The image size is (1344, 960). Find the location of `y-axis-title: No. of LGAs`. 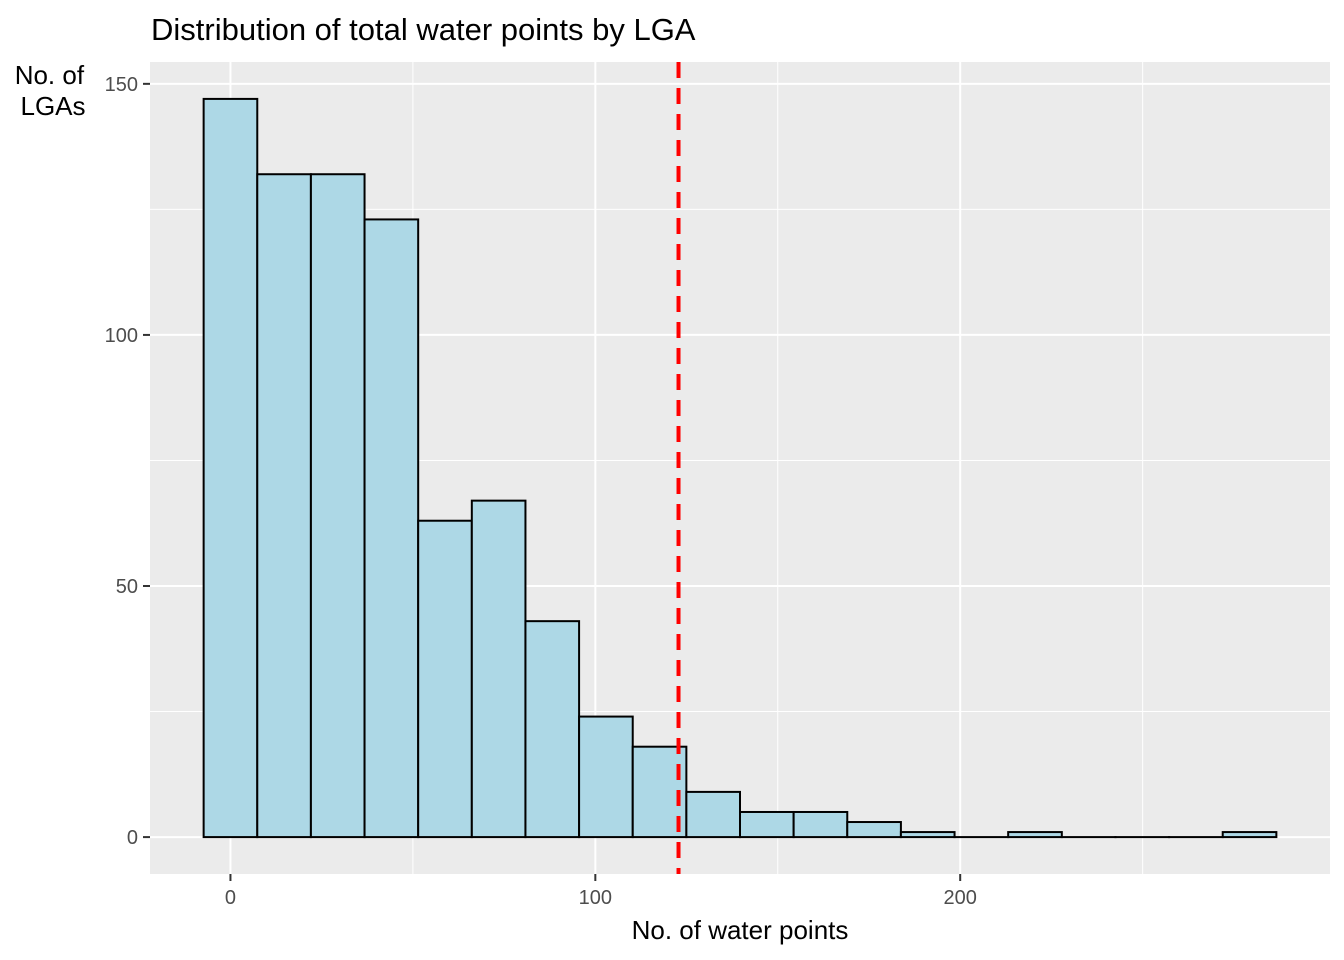

y-axis-title: No. of LGAs is located at coordinates (53, 90).